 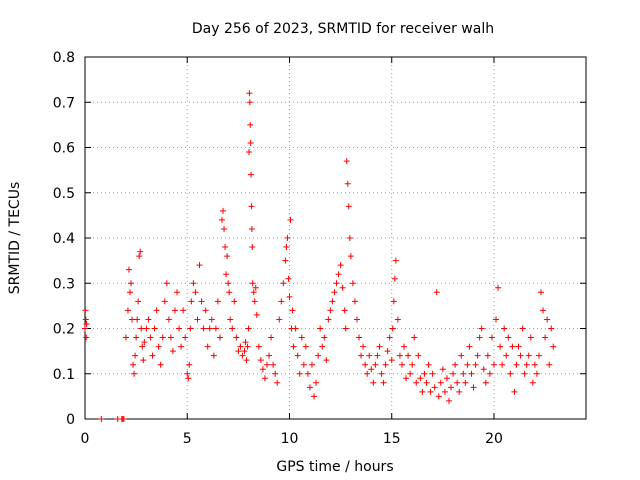 What do you see at coordinates (64, 58) in the screenshot?
I see `y-tick-label: 0.8` at bounding box center [64, 58].